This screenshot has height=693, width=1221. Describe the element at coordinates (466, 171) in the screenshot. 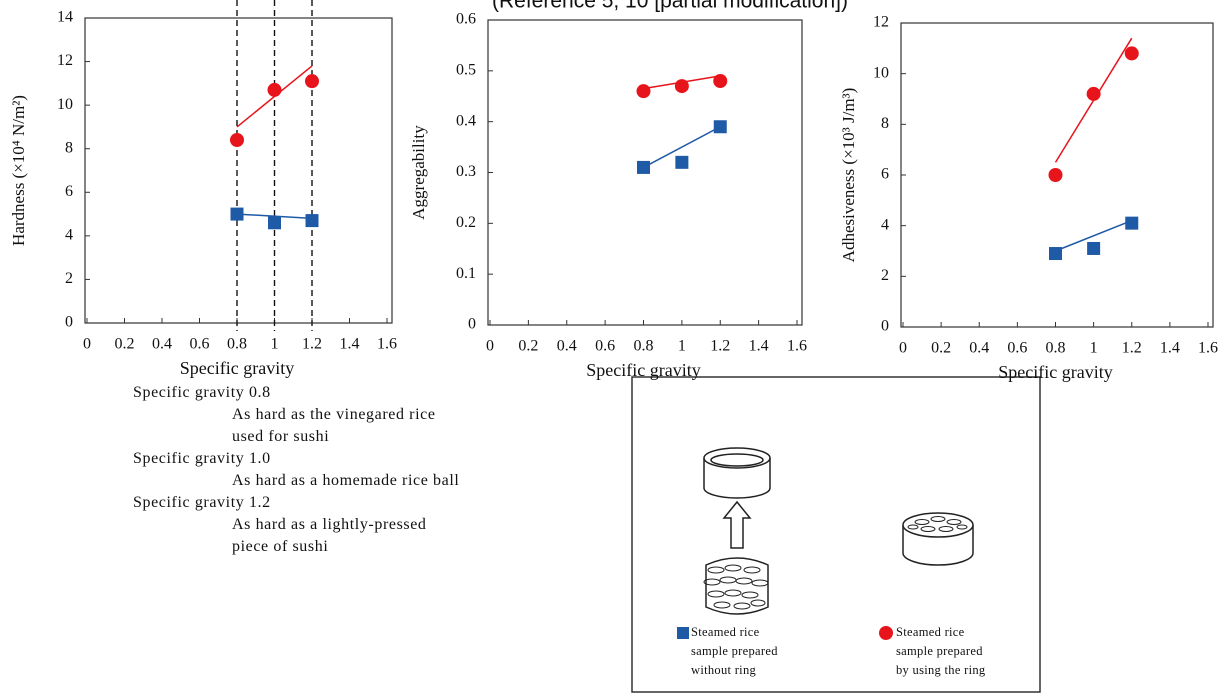

I see `y-tick-label: 0.3` at that location.